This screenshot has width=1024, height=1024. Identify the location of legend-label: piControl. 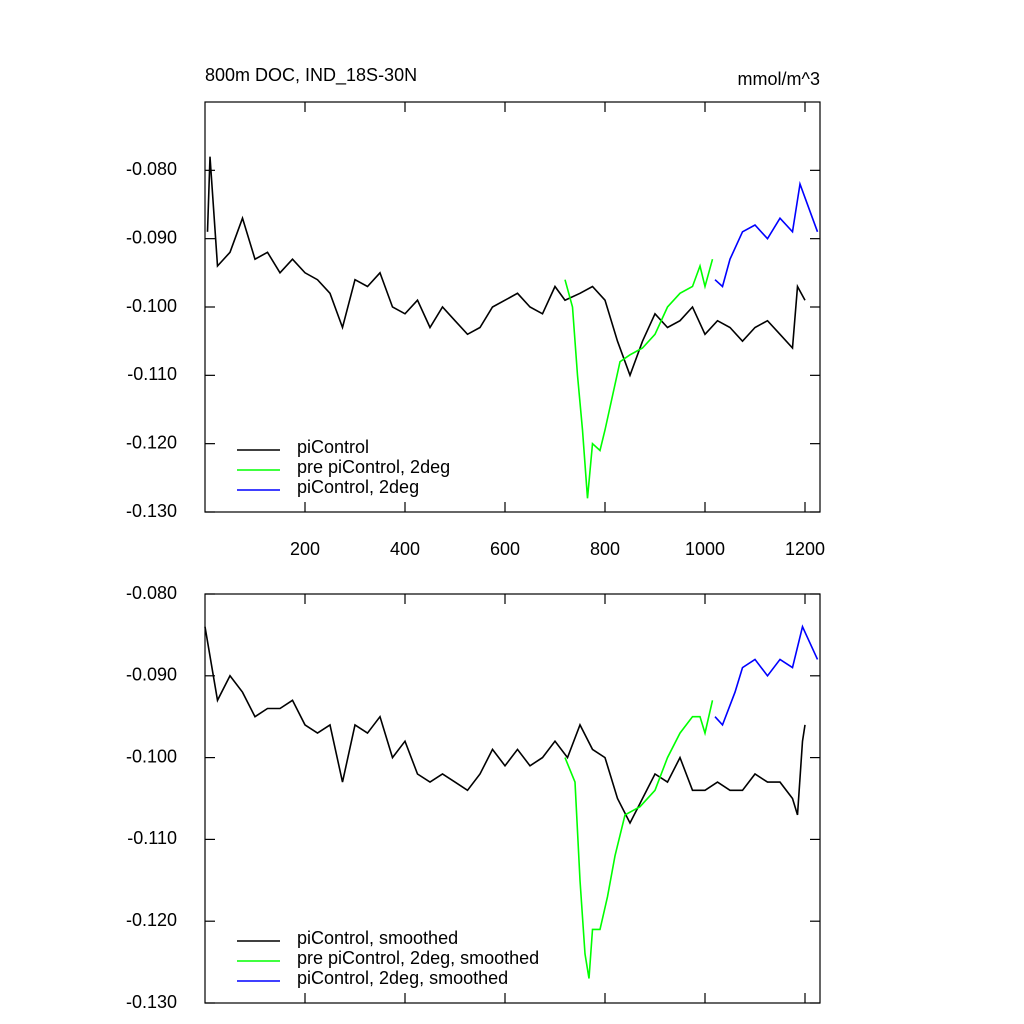
(333, 447).